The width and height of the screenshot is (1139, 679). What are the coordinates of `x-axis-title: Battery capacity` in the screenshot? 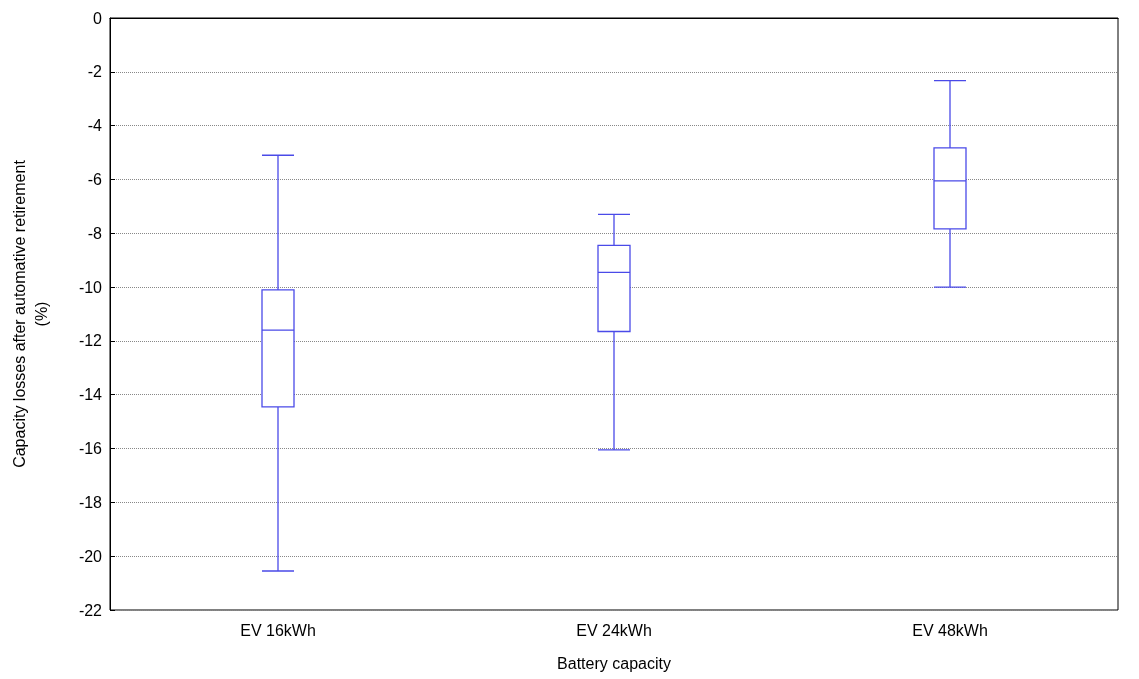 It's located at (614, 663).